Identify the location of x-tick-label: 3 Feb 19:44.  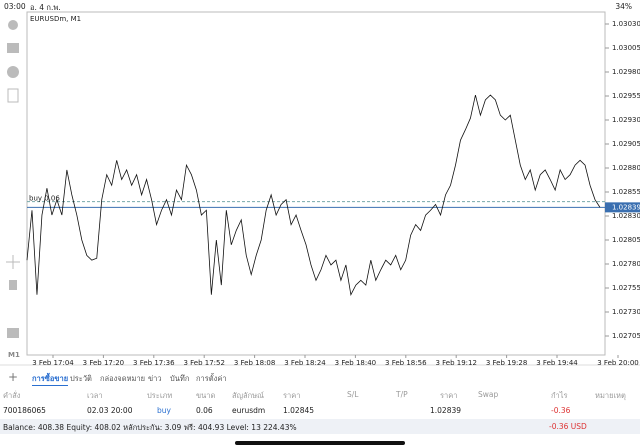
(557, 363).